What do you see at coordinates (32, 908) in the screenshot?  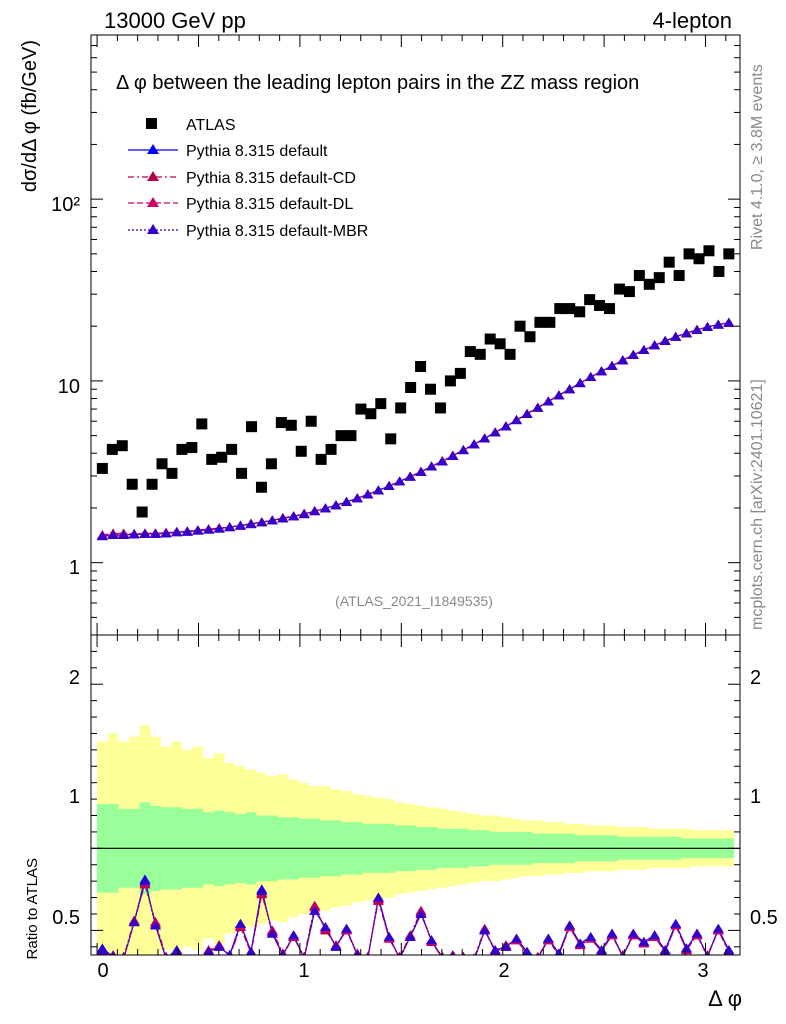 I see `ratio-ylabel: Ratio to ATLAS` at bounding box center [32, 908].